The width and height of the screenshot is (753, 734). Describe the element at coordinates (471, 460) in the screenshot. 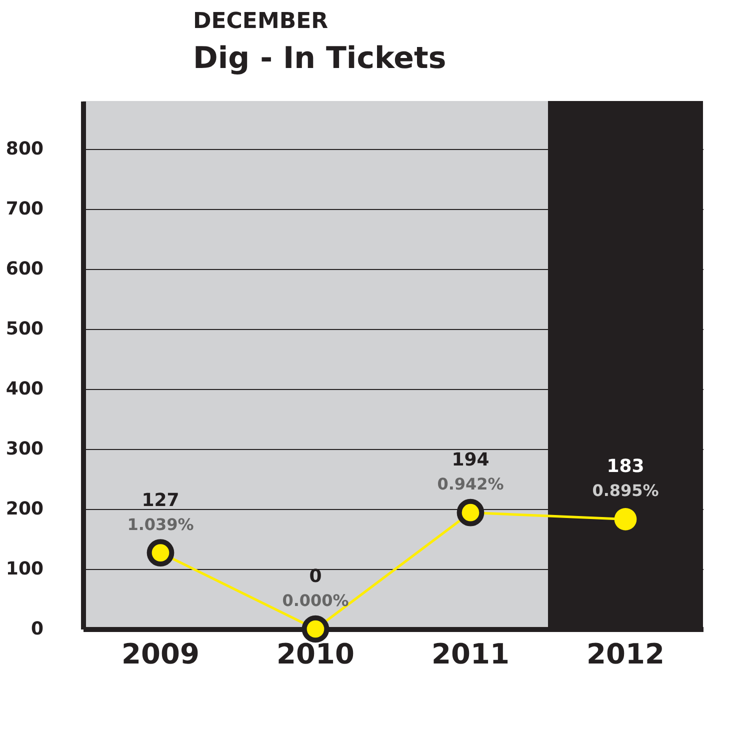

I see `data-label: 194` at that location.